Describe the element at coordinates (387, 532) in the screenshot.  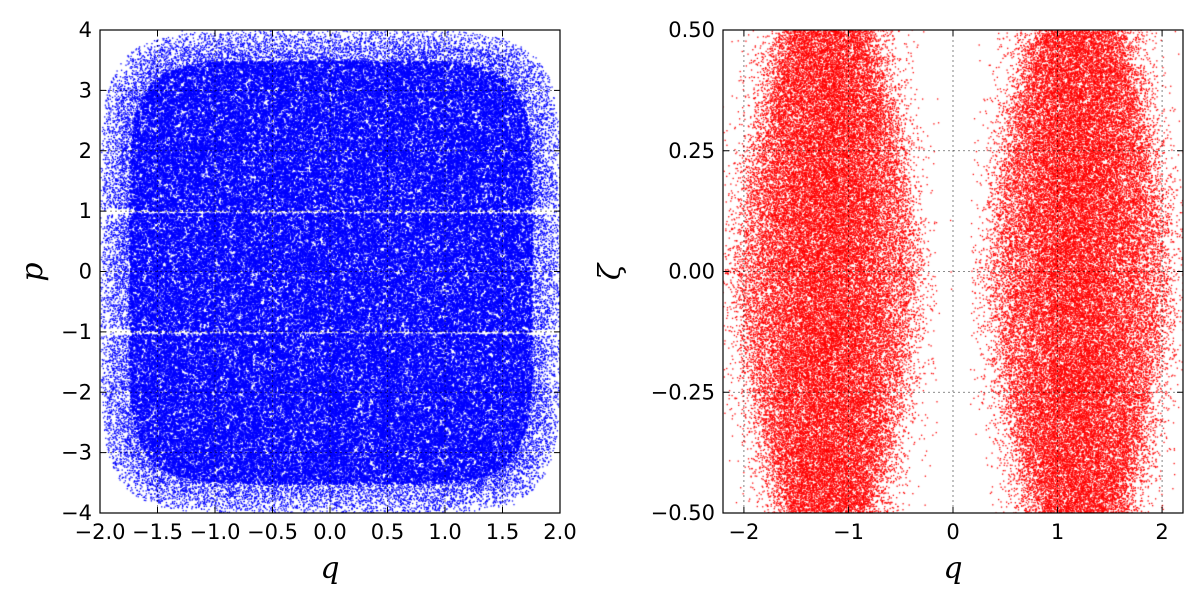
I see `x-tick-label: 0.5` at that location.